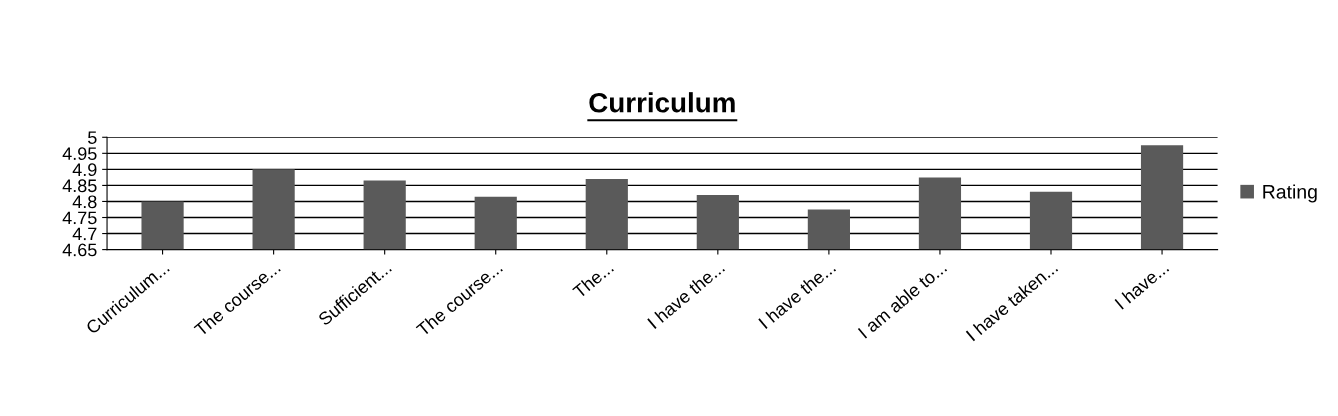 This screenshot has height=416, width=1338. I want to click on y-tick-label: 4.95, so click(79, 154).